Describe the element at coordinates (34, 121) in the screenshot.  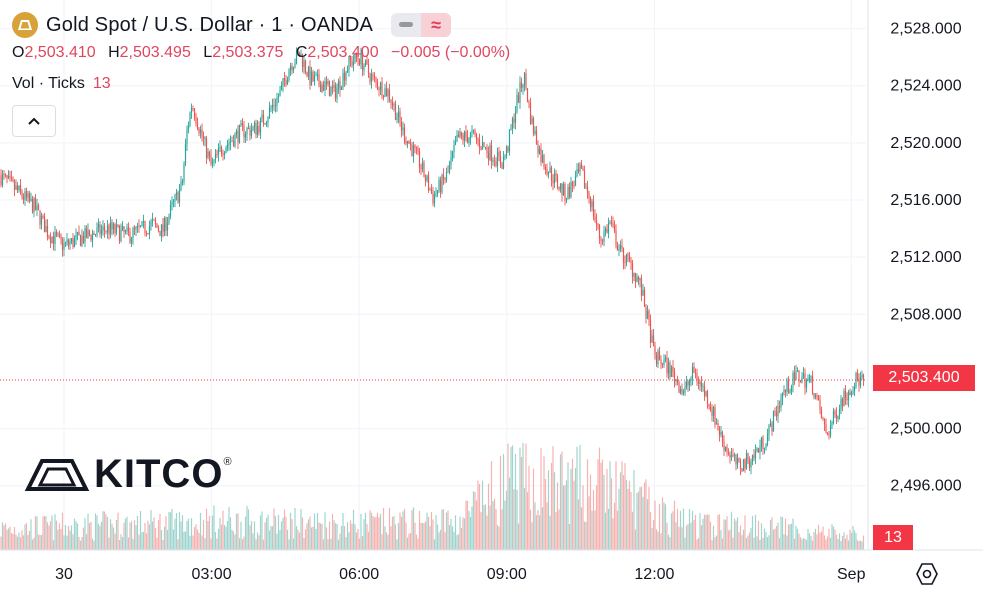
I see `collapse-legend-button` at that location.